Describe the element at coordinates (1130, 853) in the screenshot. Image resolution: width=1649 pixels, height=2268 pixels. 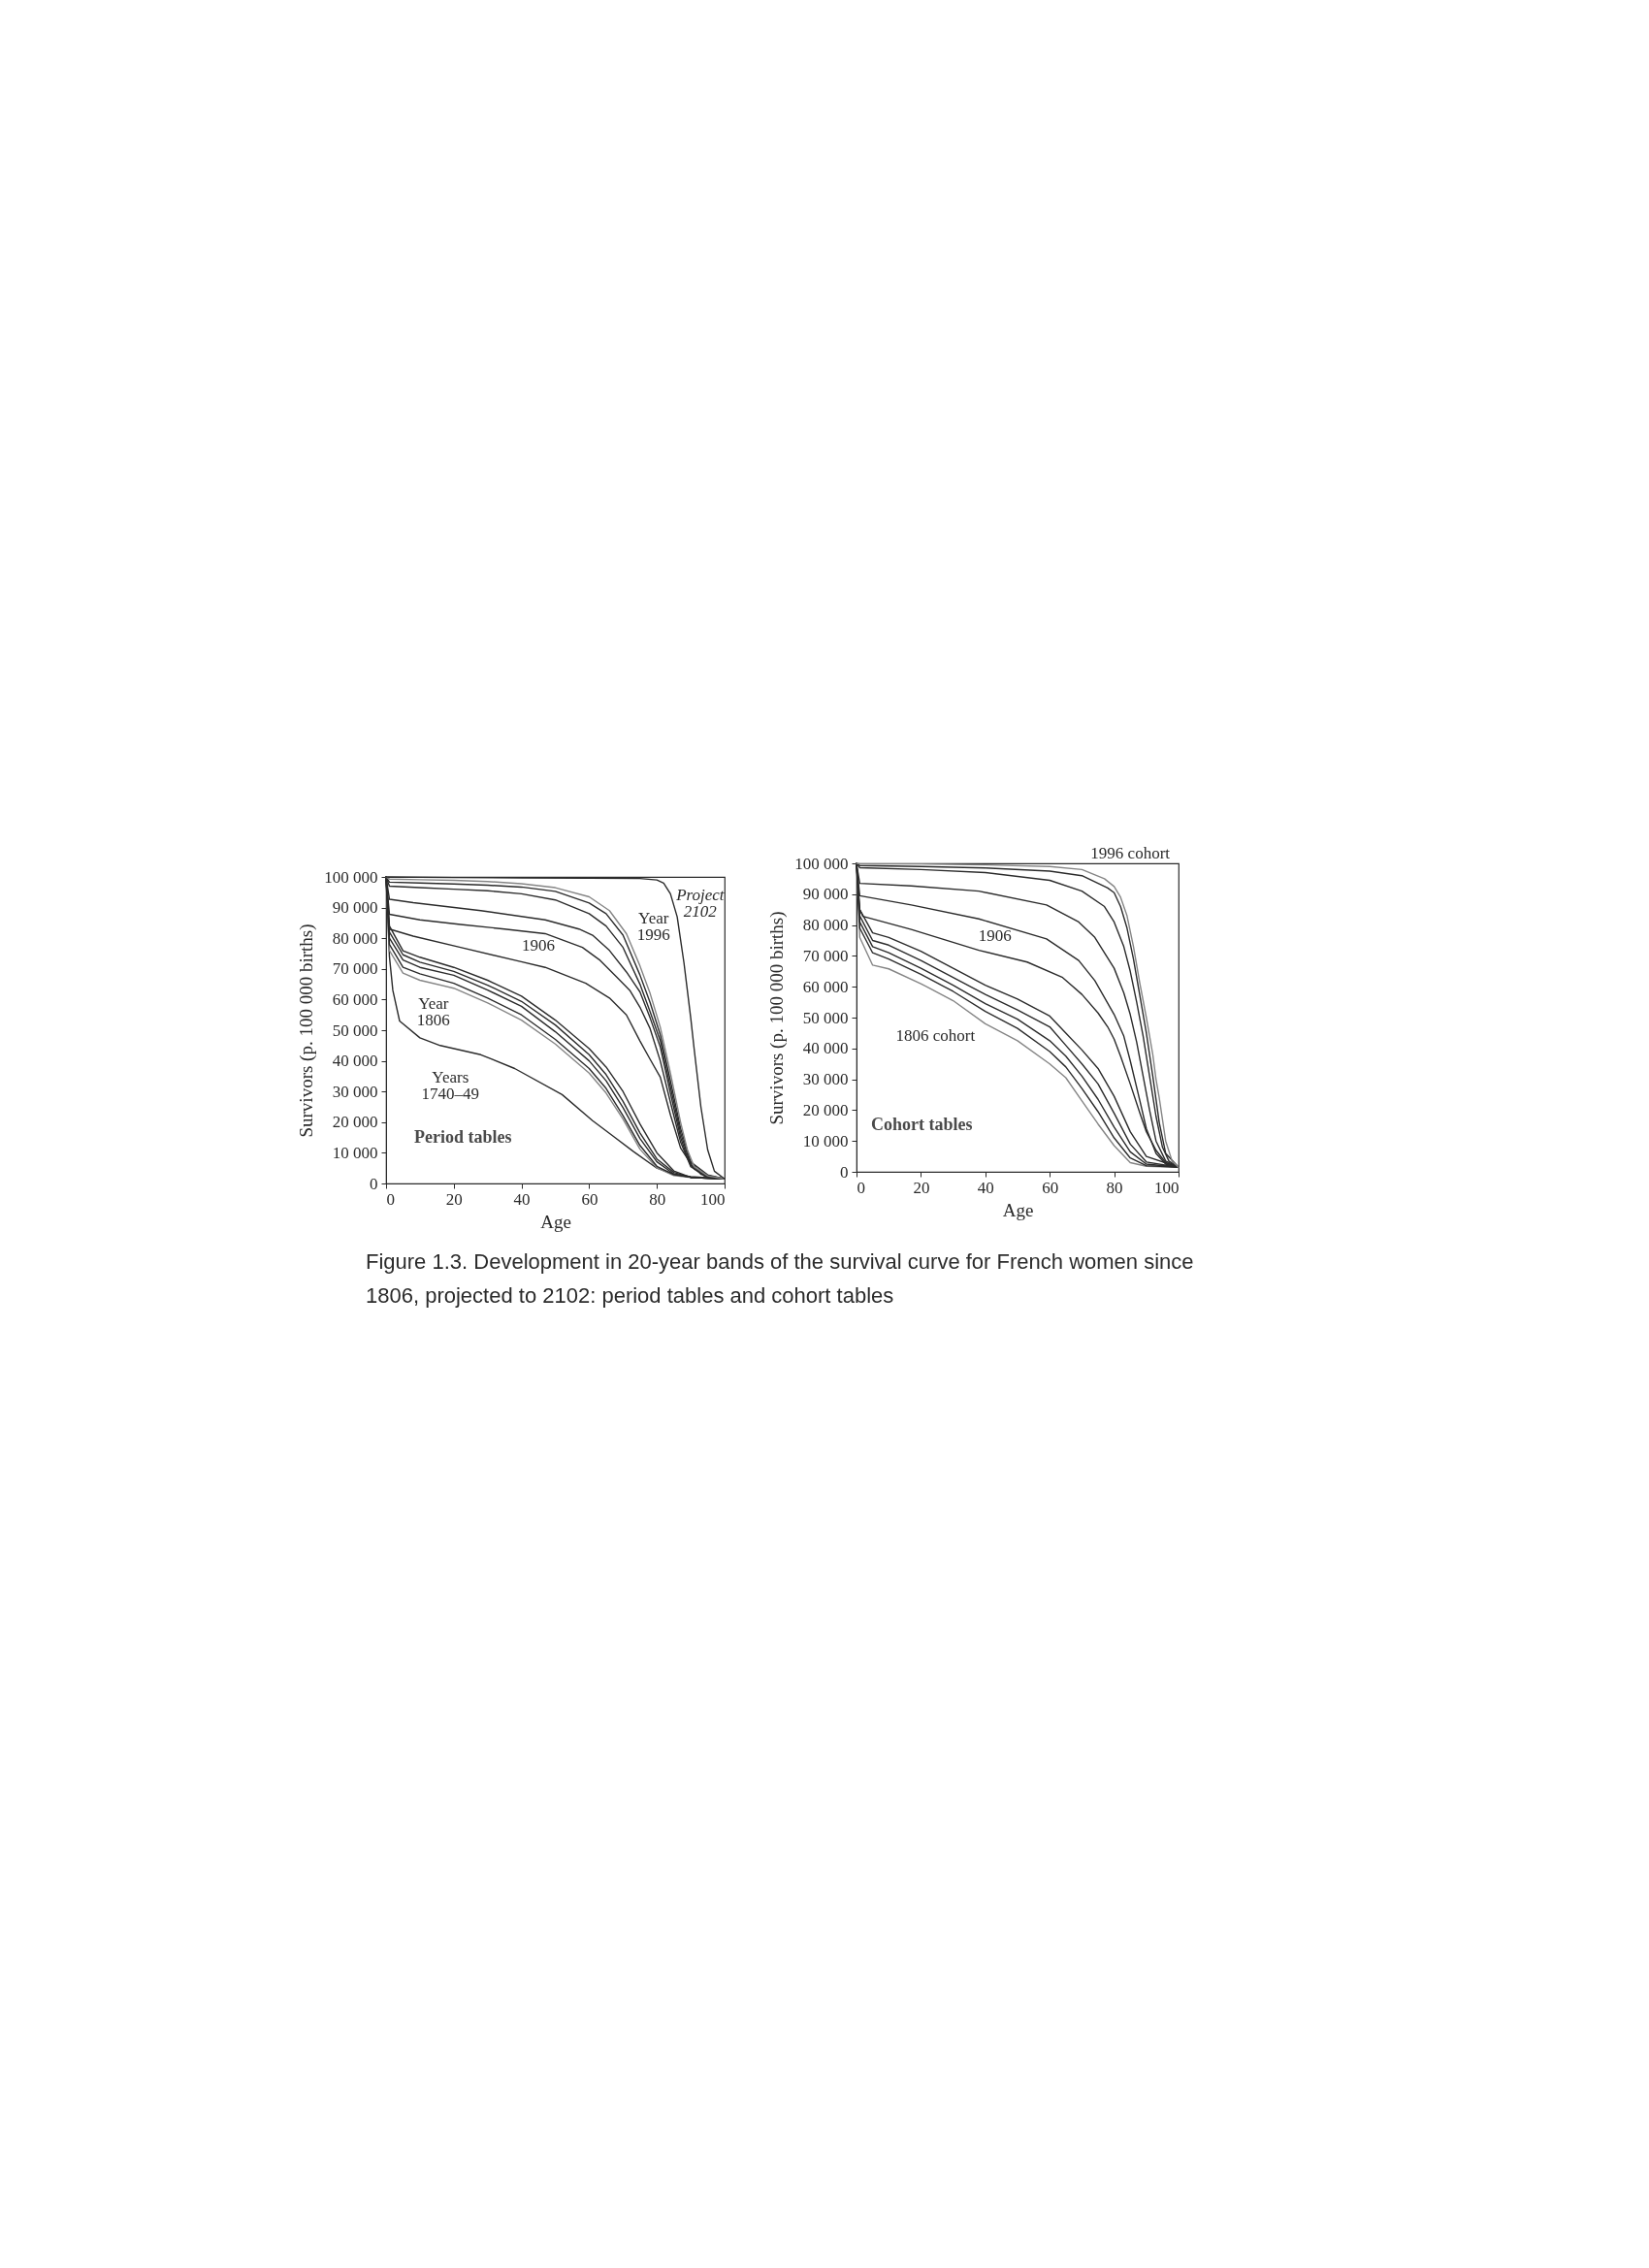
I see `series-label: 1996 cohort` at that location.